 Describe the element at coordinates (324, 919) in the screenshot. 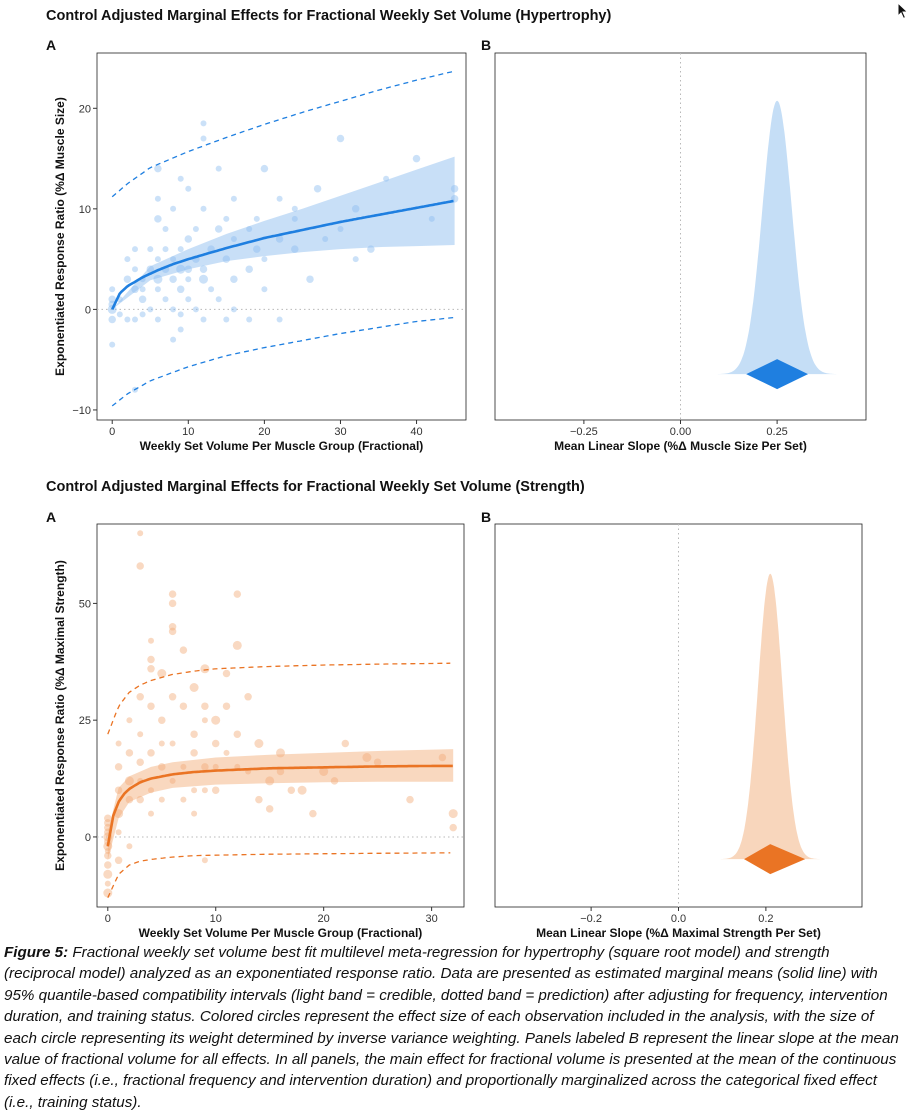

I see `str_A-x-tick-label: 20` at that location.